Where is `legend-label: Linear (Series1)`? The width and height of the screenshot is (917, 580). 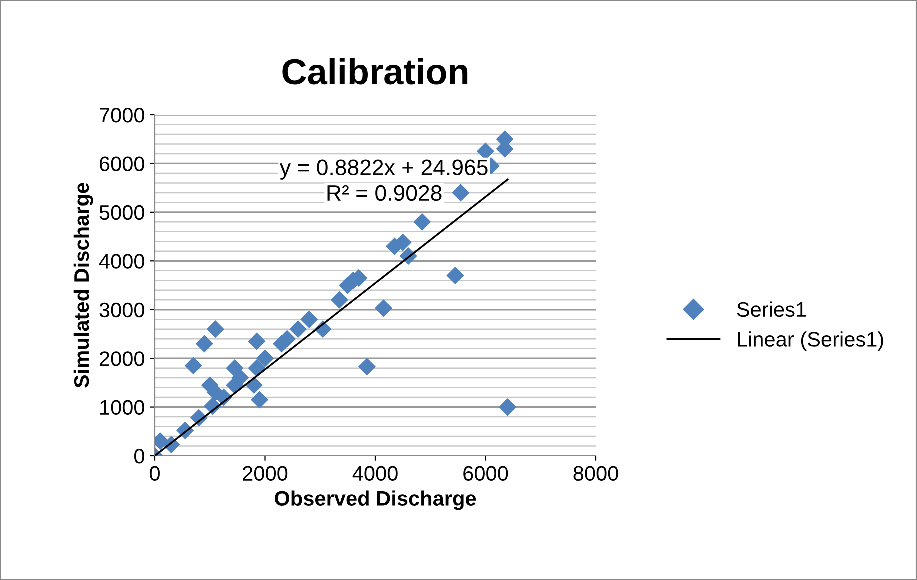
legend-label: Linear (Series1) is located at coordinates (811, 342).